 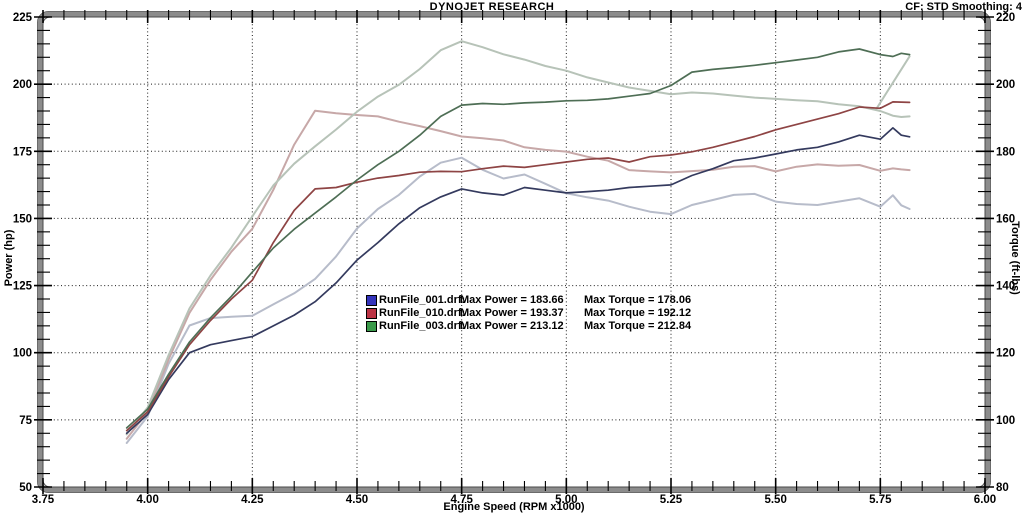 What do you see at coordinates (1005, 421) in the screenshot?
I see `torque-tick-label: 100` at bounding box center [1005, 421].